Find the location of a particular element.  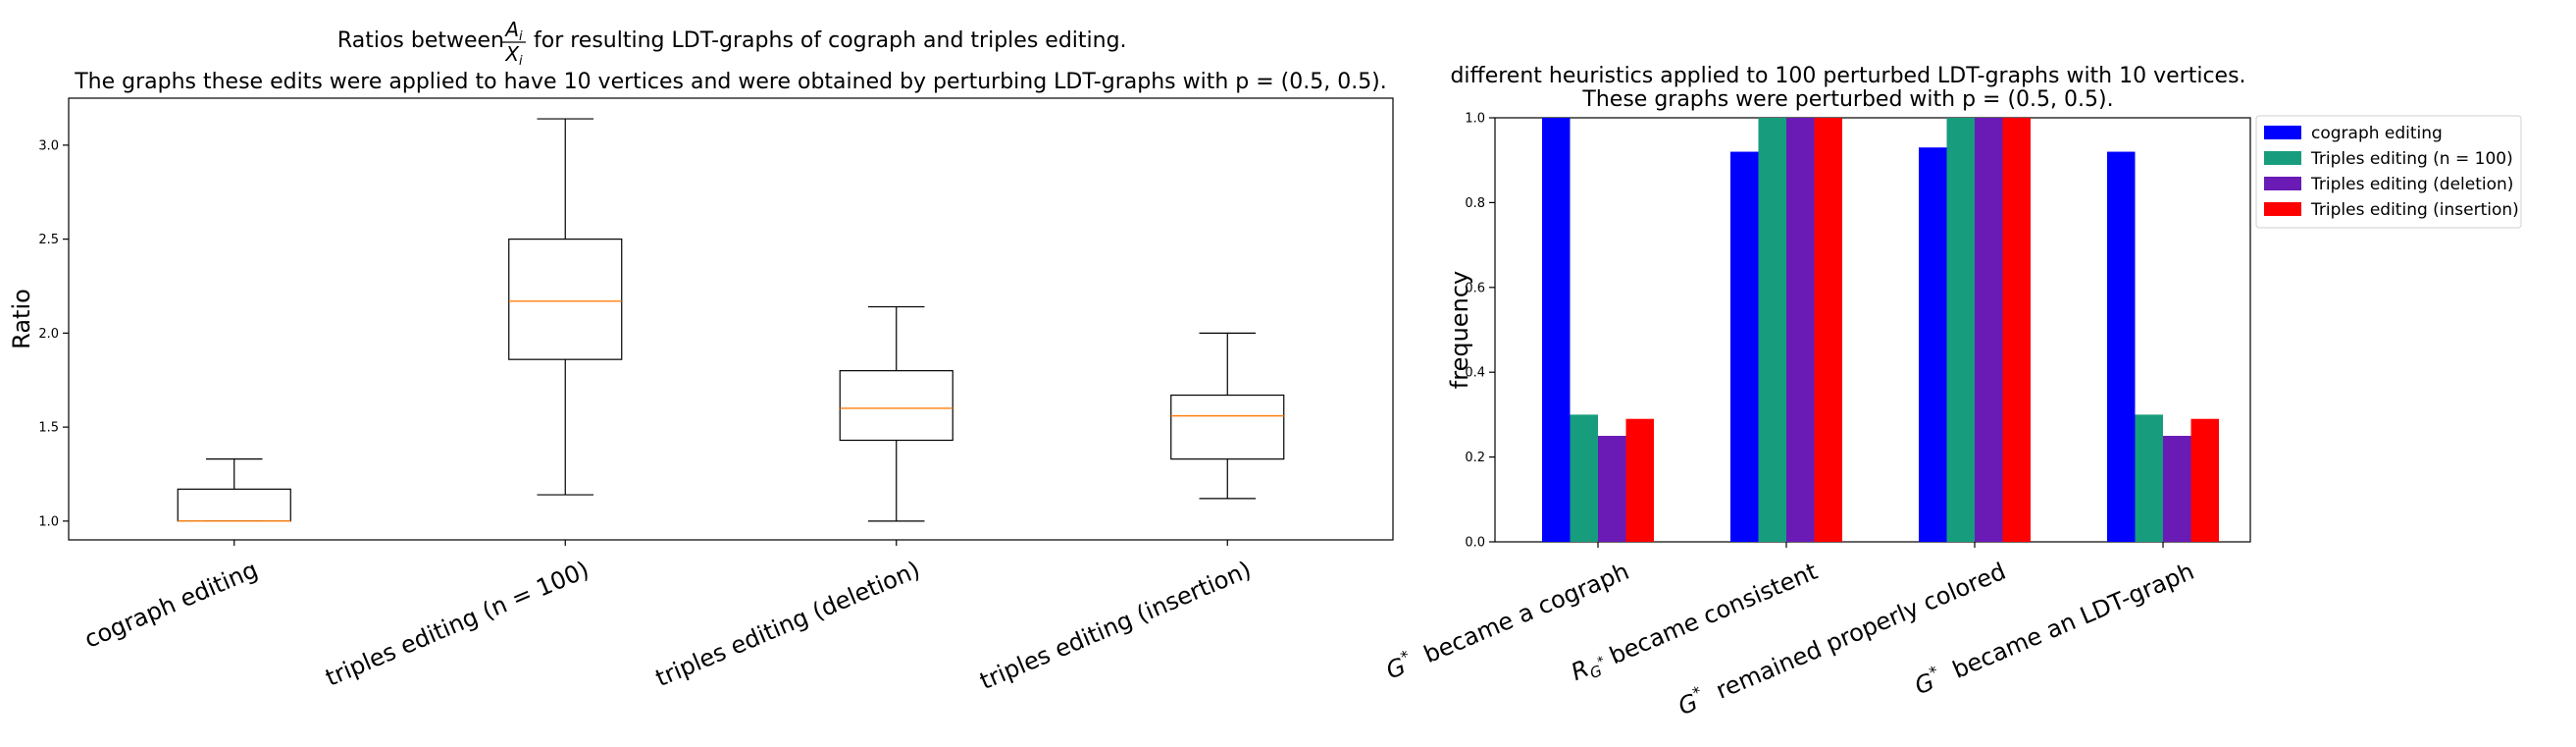

legend-label: Triples editing (insertion) is located at coordinates (2414, 210).